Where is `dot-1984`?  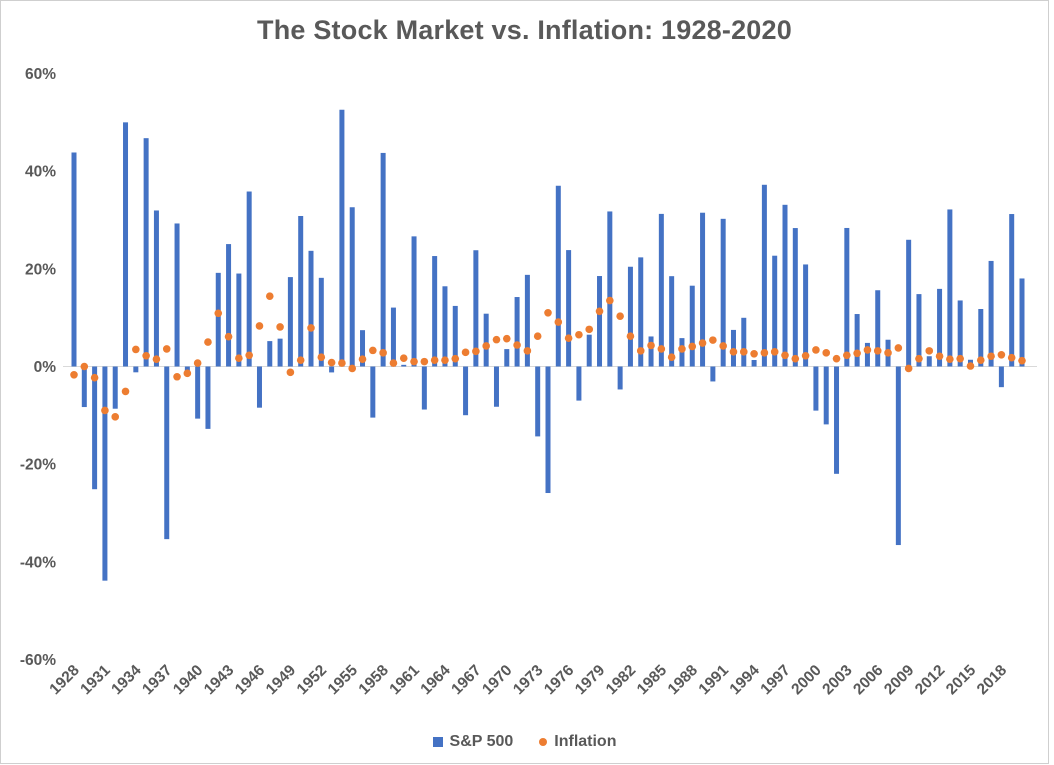 dot-1984 is located at coordinates (651, 345).